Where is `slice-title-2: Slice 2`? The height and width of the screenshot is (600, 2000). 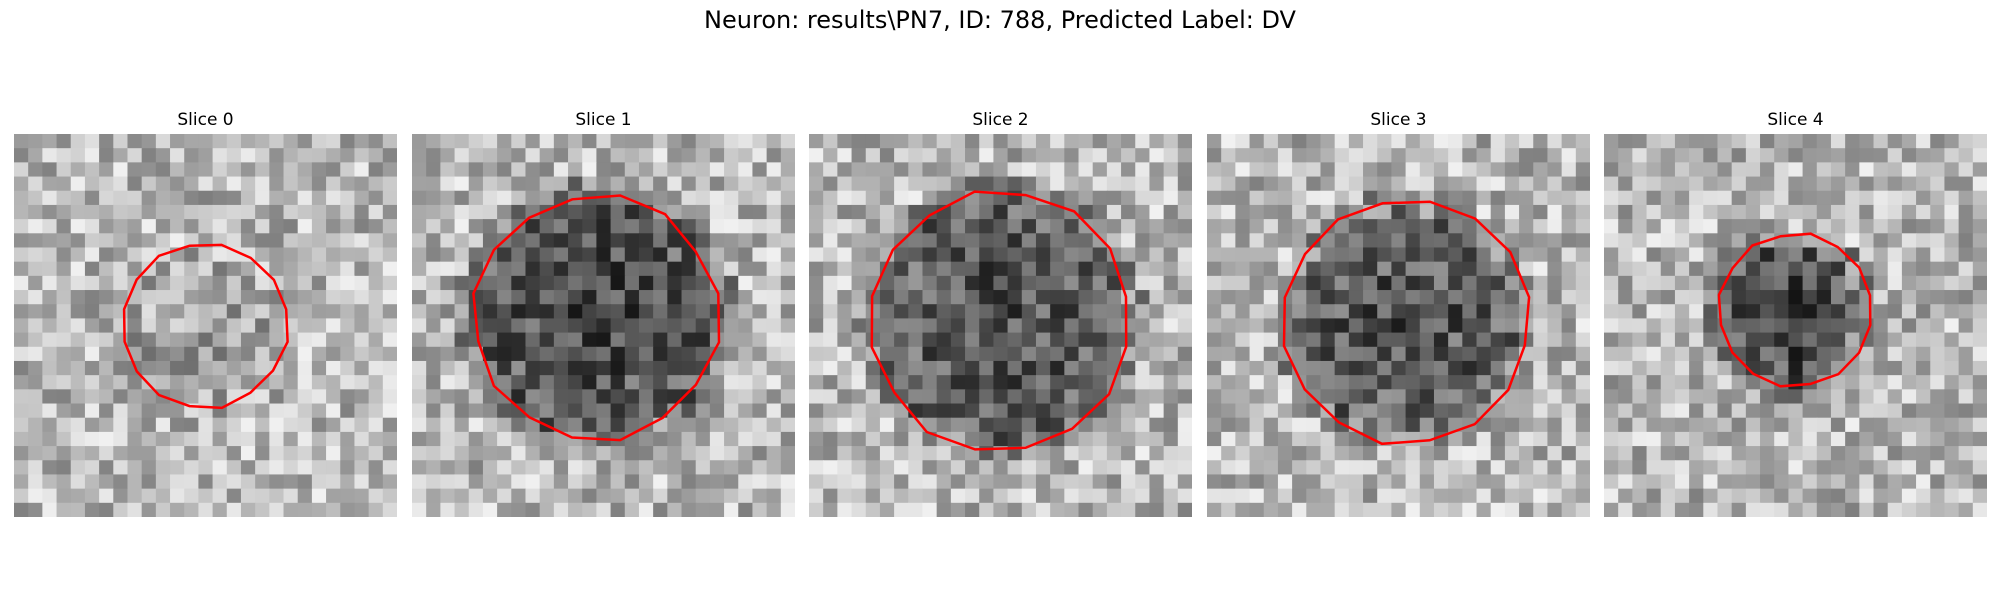
slice-title-2: Slice 2 is located at coordinates (1000, 120).